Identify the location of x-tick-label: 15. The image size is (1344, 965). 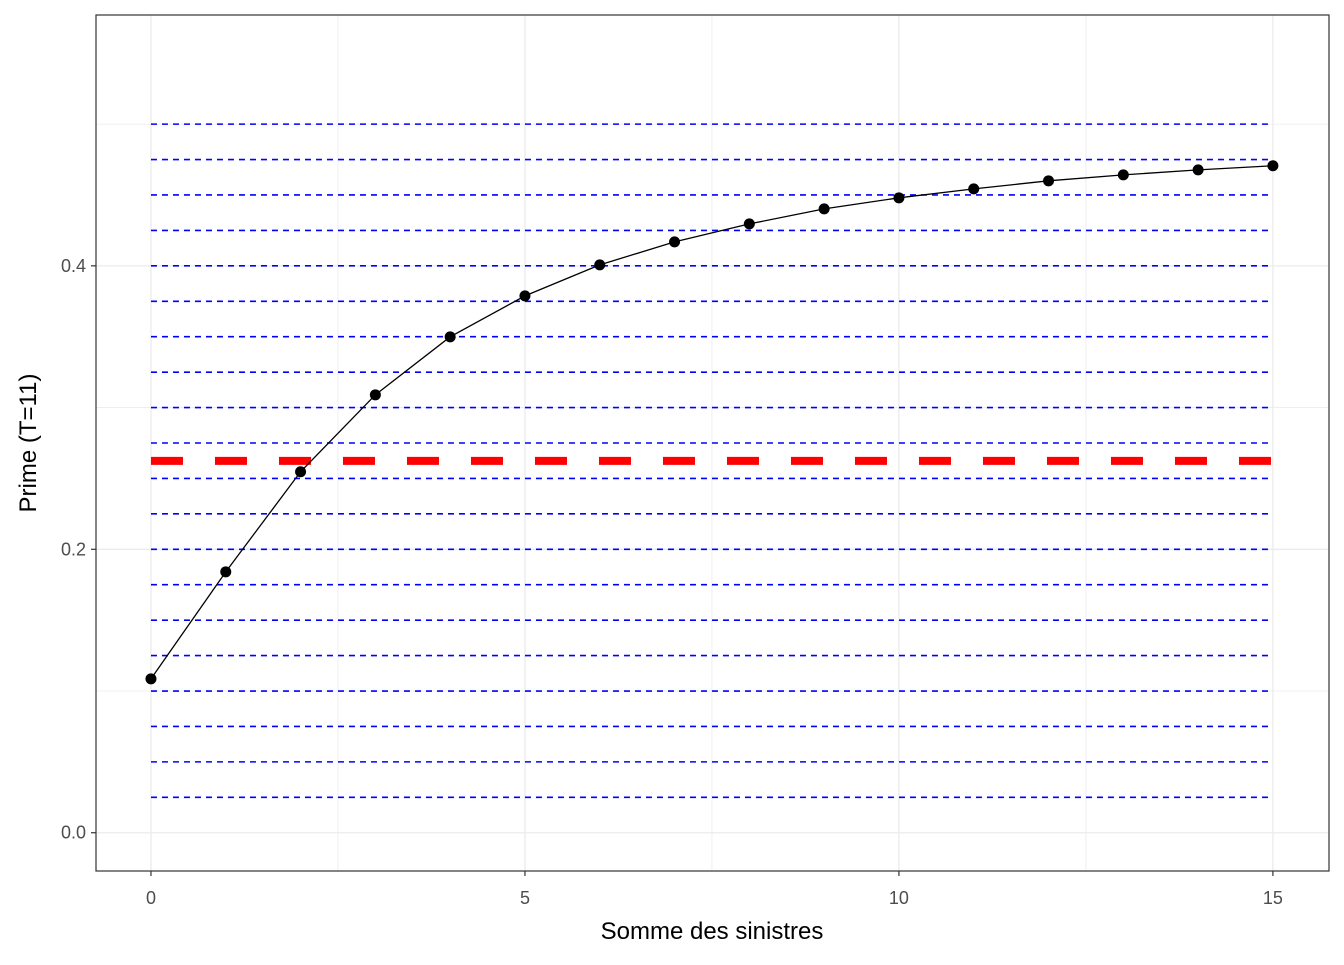
(1273, 898).